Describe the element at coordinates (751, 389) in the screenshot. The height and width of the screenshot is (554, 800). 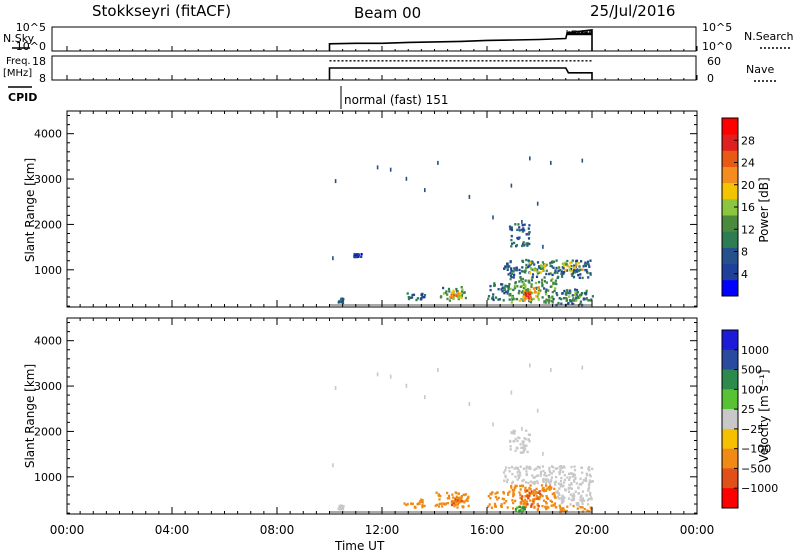
I see `colorbar-tick-label: 100` at that location.